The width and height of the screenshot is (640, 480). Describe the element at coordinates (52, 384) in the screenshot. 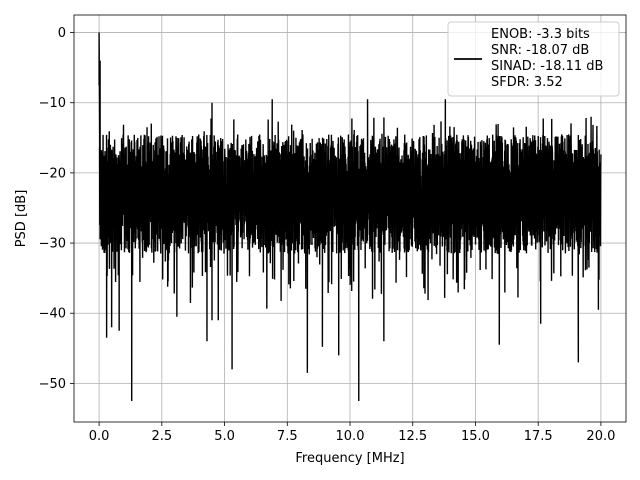

I see `y-tick-label: −50` at that location.